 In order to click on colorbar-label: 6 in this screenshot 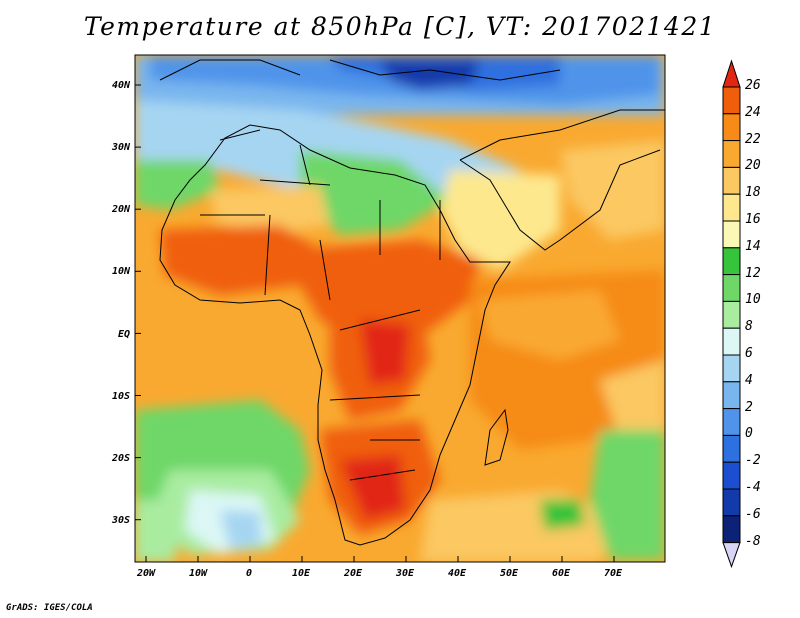, I will do `click(749, 353)`.